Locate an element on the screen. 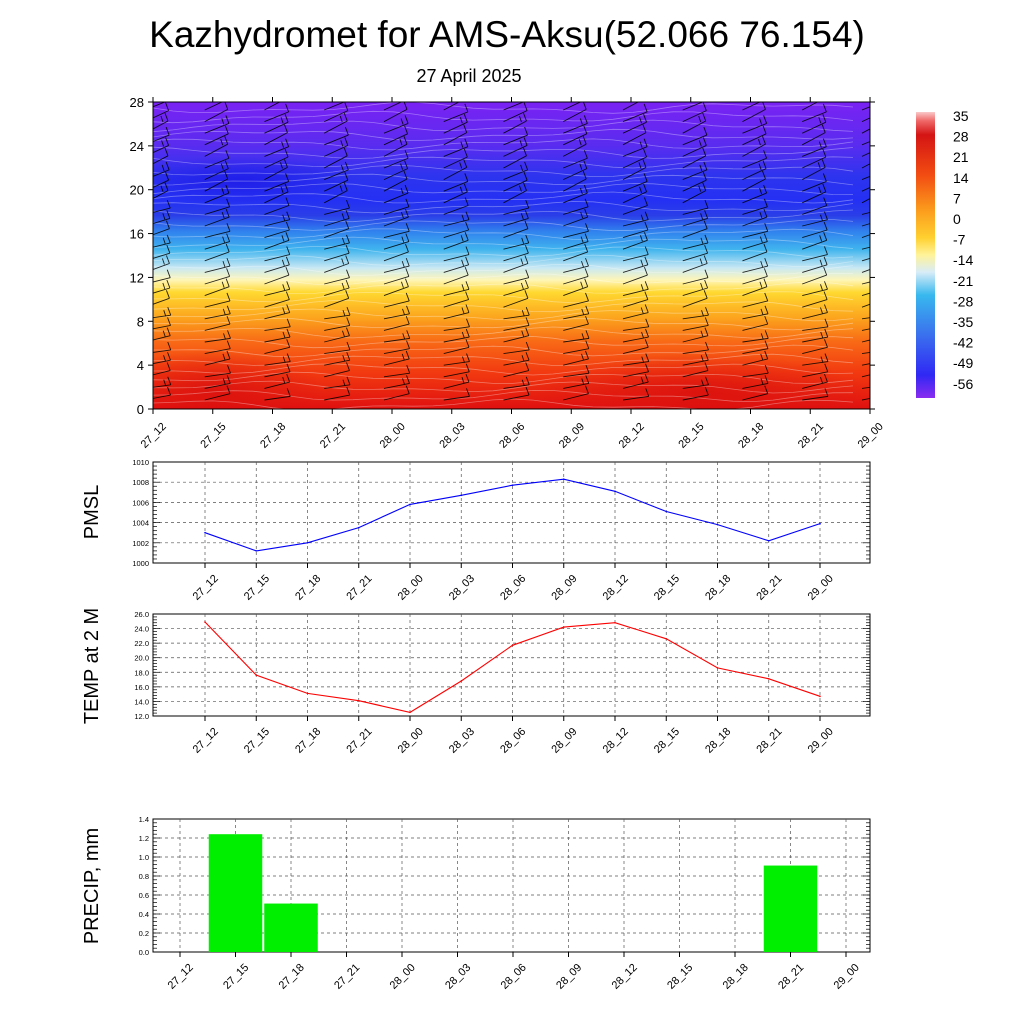 The height and width of the screenshot is (1024, 1024). colorbar-label: 14 is located at coordinates (961, 178).